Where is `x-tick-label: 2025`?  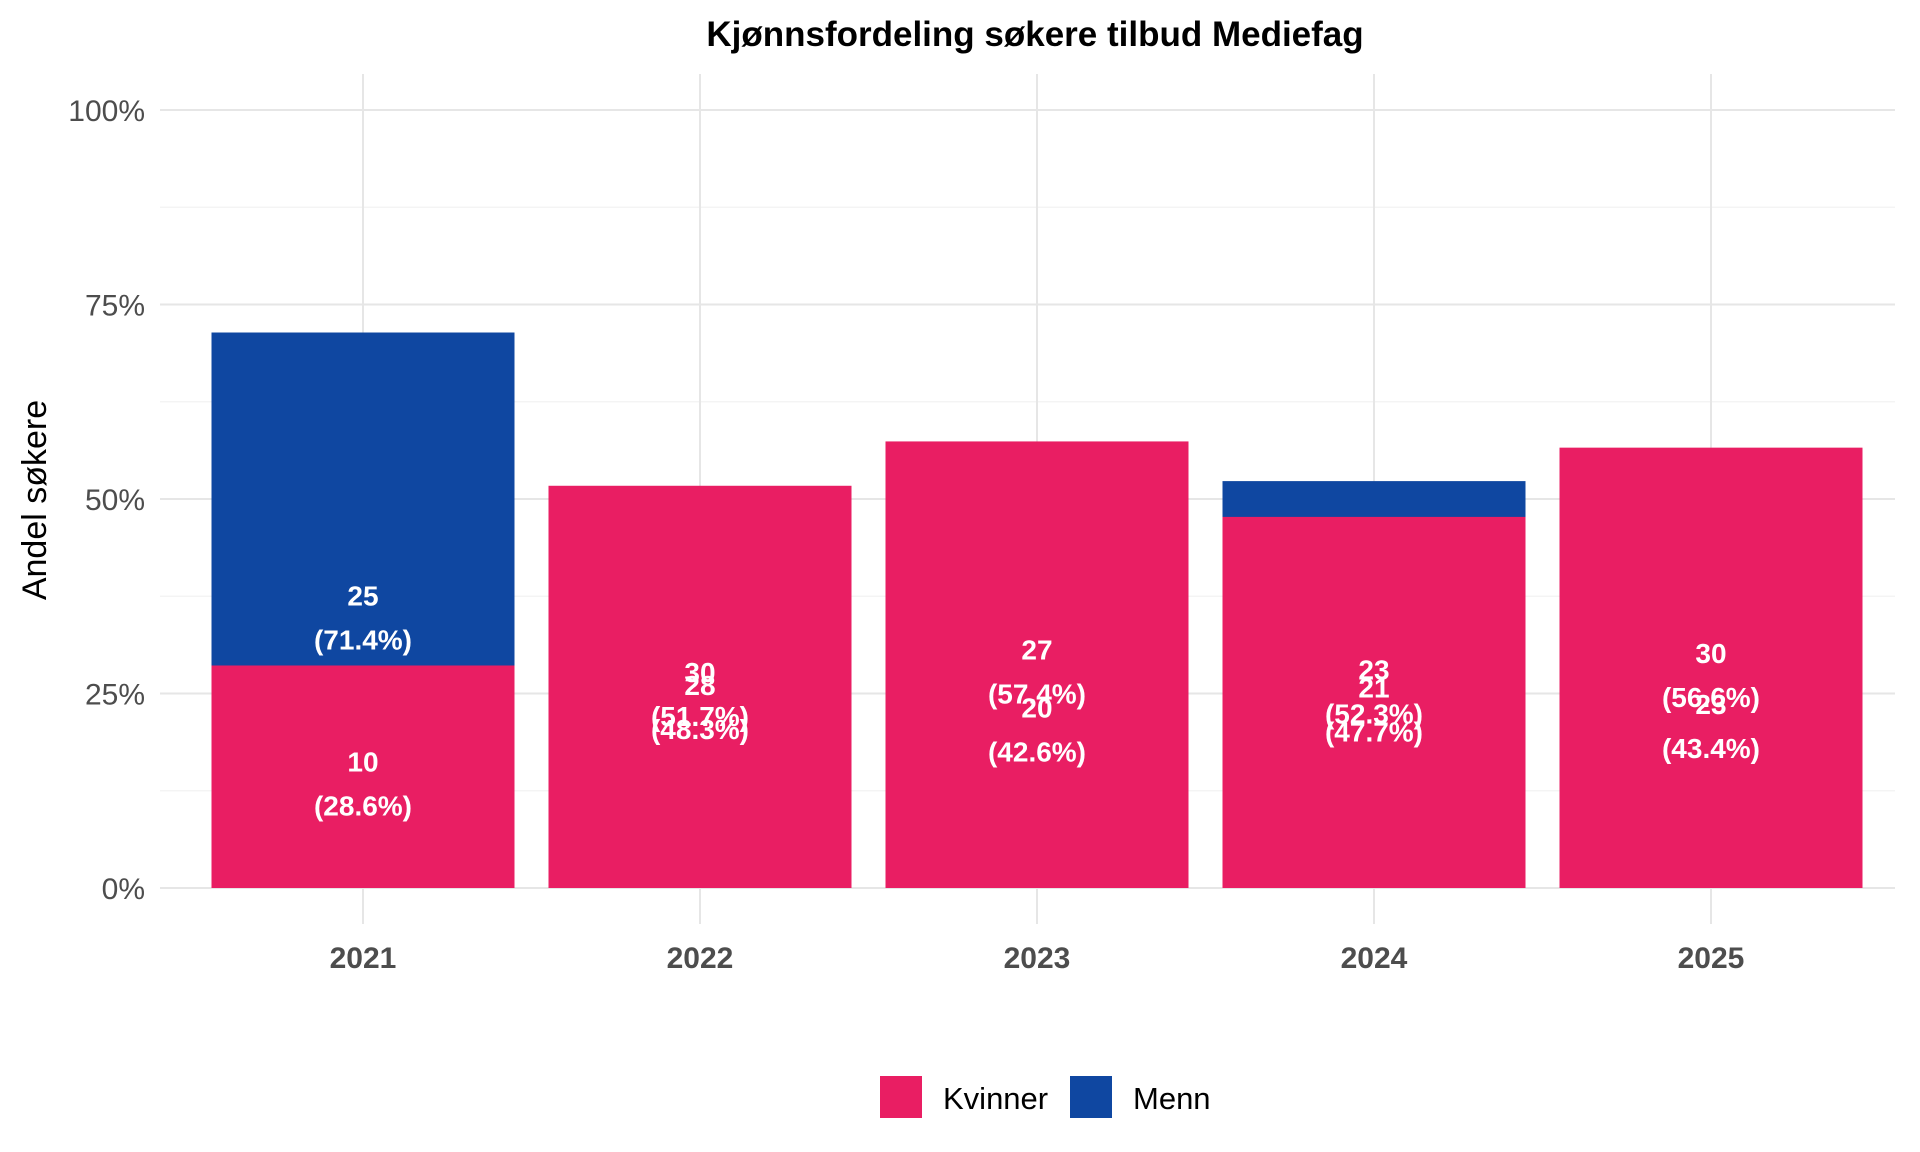
x-tick-label: 2025 is located at coordinates (1711, 958).